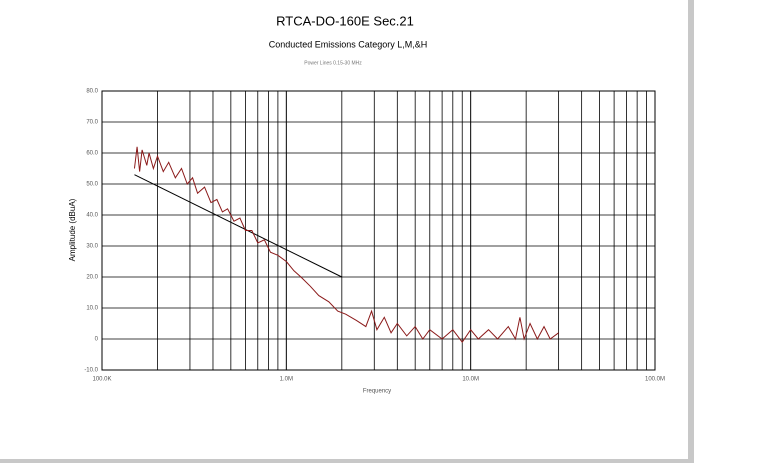  Describe the element at coordinates (333, 63) in the screenshot. I see `chart-note: Power Lines 0.15-30 MHz` at that location.